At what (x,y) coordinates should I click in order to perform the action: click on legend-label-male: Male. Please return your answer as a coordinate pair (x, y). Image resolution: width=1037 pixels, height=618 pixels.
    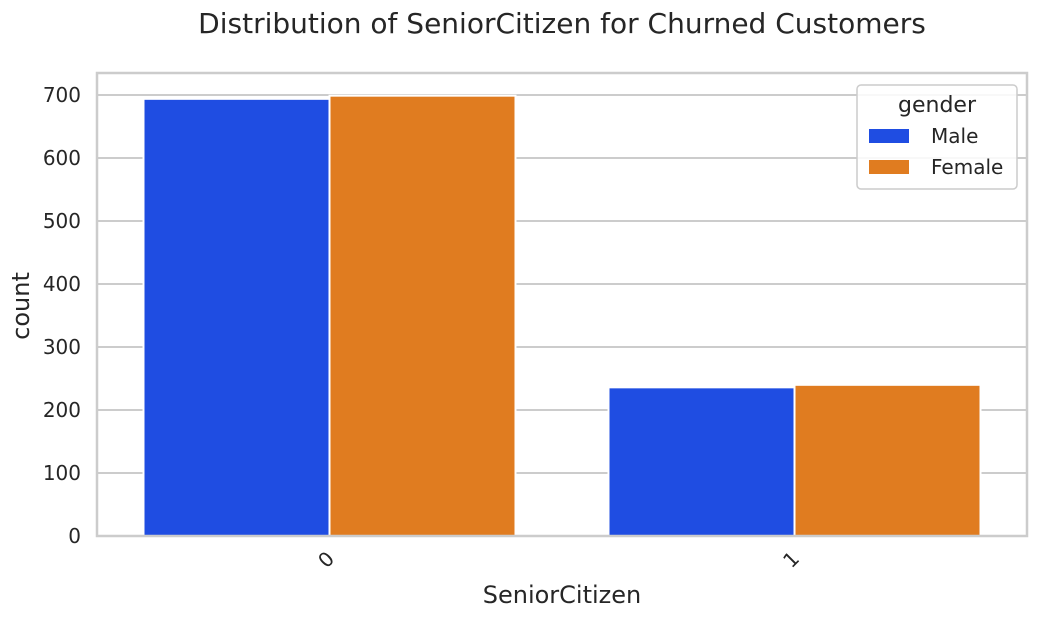
    Looking at the image, I should click on (954, 136).